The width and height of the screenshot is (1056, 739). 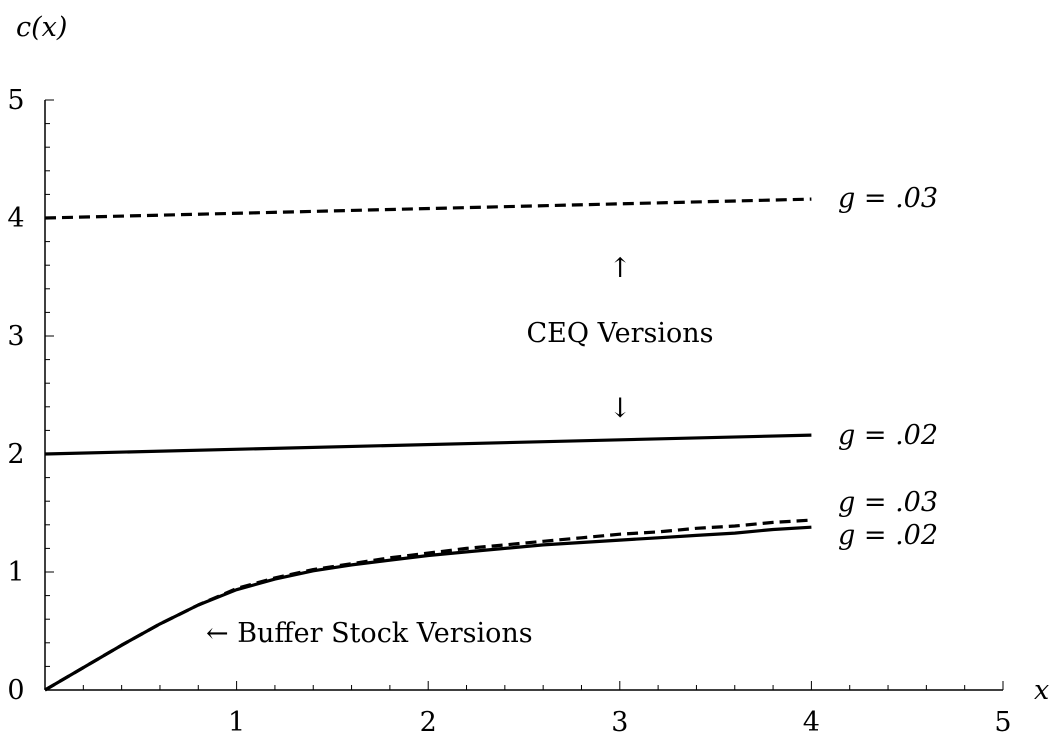 What do you see at coordinates (41, 27) in the screenshot?
I see `y-axis-label: c(x)` at bounding box center [41, 27].